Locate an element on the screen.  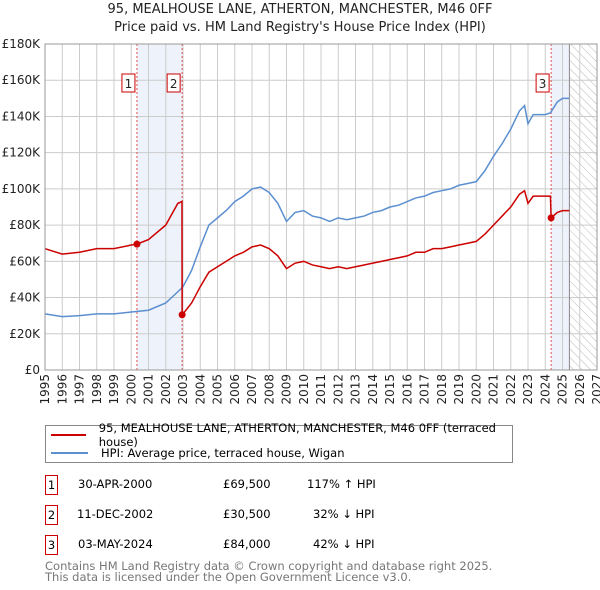
sale-price: £84,000 is located at coordinates (247, 544).